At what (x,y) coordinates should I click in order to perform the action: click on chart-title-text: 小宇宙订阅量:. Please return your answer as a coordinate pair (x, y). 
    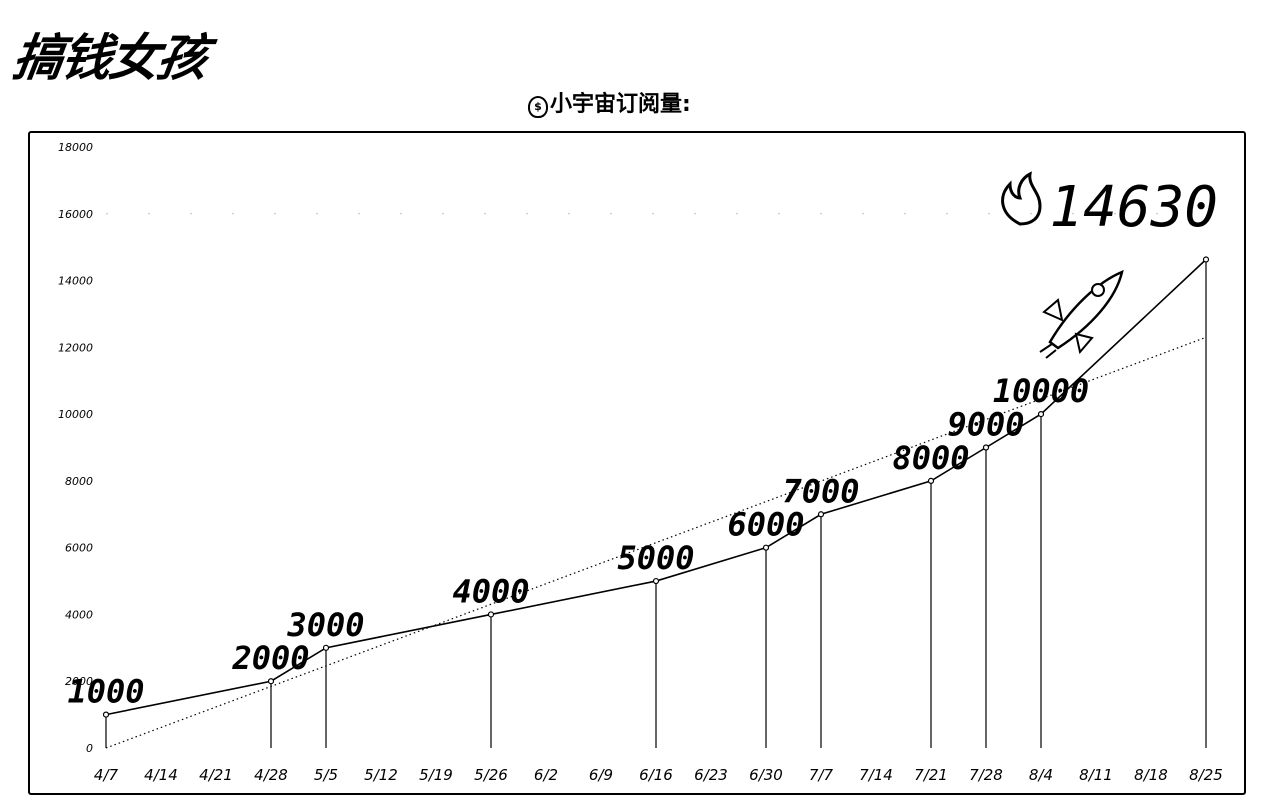
    Looking at the image, I should click on (620, 104).